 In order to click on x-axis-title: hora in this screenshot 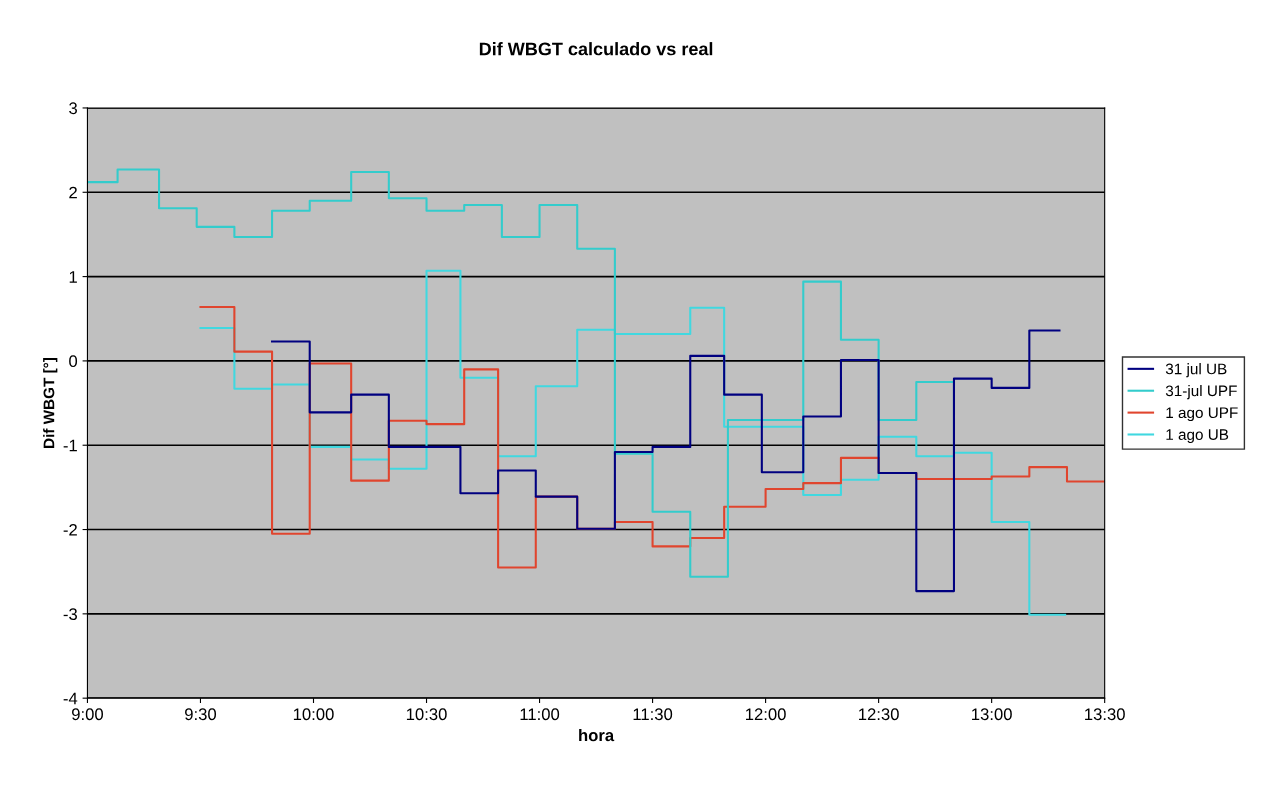, I will do `click(597, 735)`.